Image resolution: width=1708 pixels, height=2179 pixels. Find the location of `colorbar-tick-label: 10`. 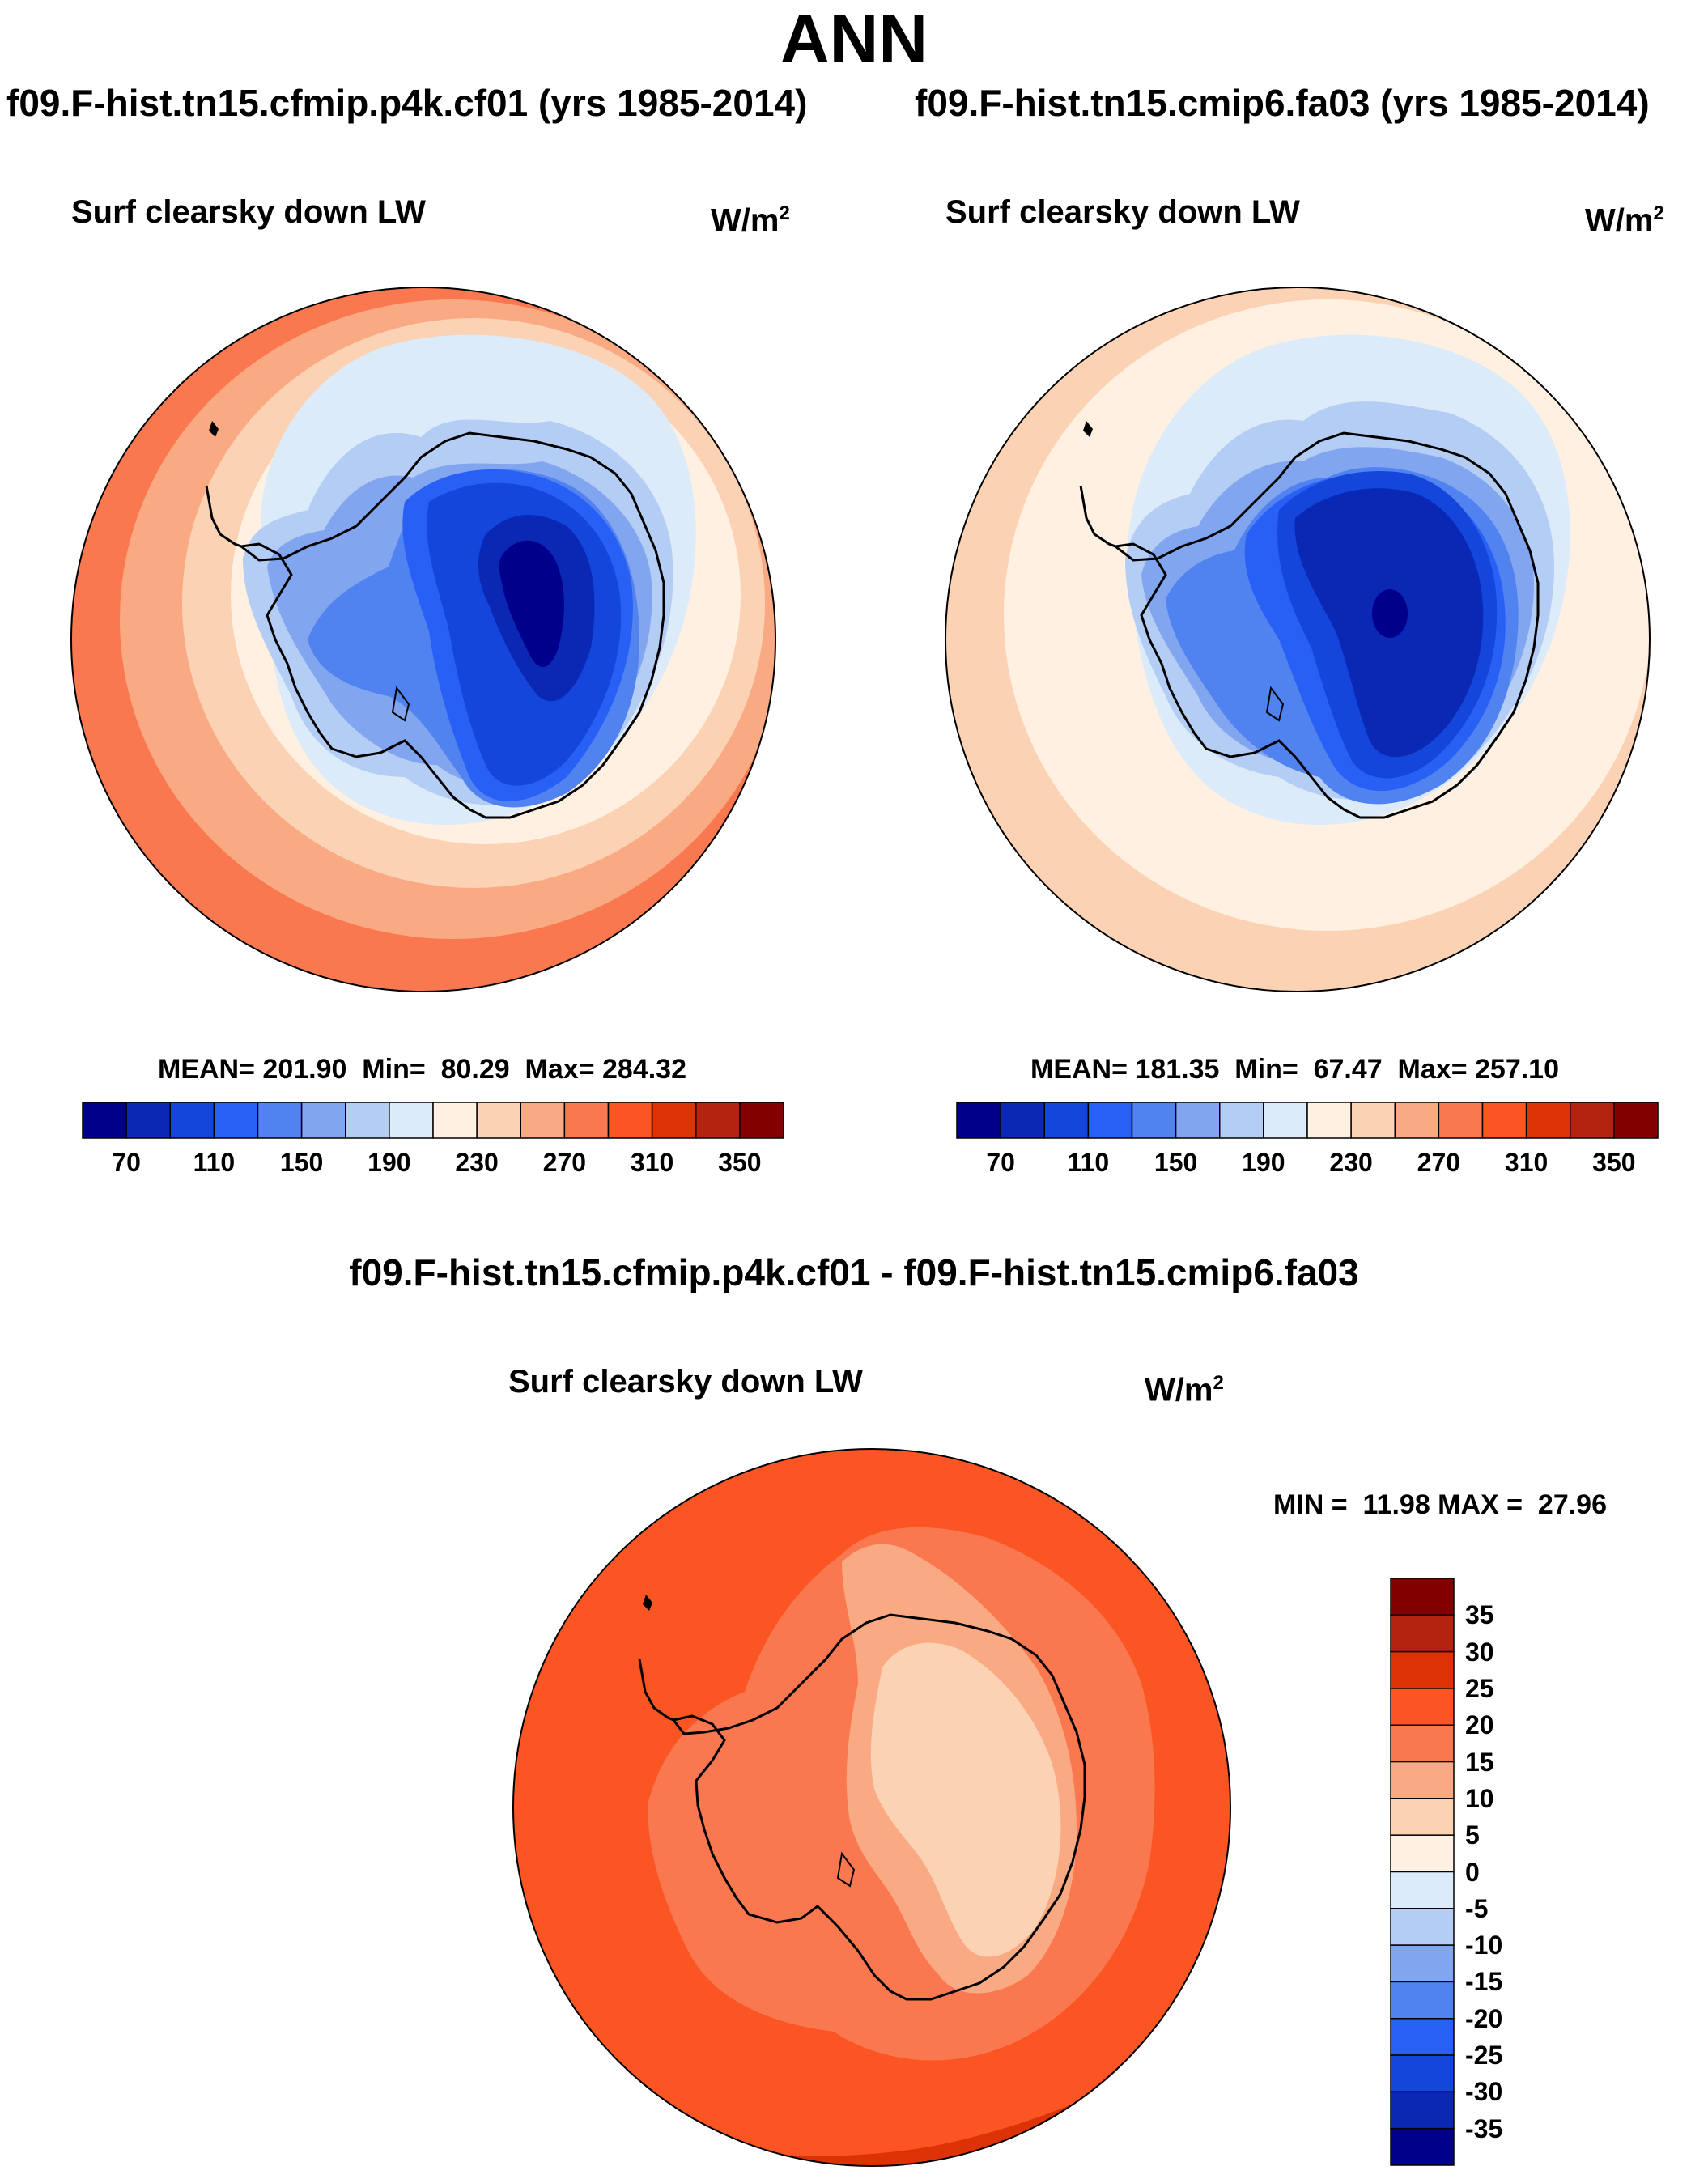

colorbar-tick-label: 10 is located at coordinates (1479, 1798).